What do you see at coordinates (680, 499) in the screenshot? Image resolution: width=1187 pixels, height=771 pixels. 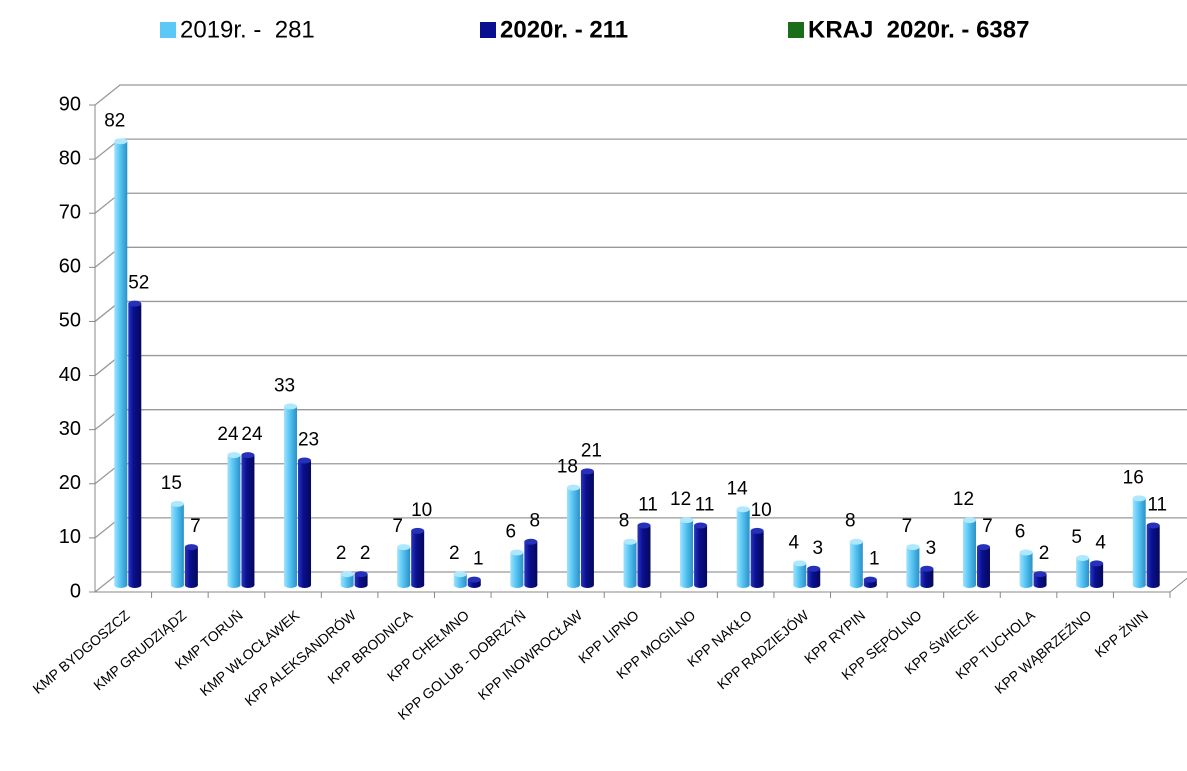 I see `data-label: 12` at bounding box center [680, 499].